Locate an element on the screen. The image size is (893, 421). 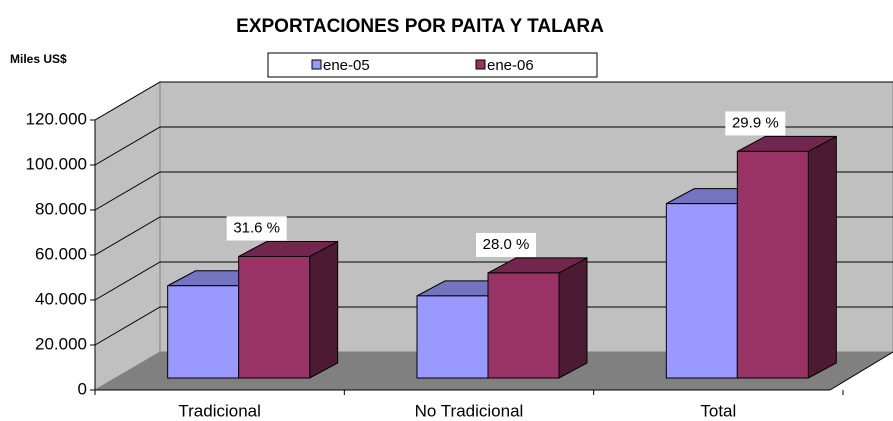
x-tick-label: Total is located at coordinates (718, 410).